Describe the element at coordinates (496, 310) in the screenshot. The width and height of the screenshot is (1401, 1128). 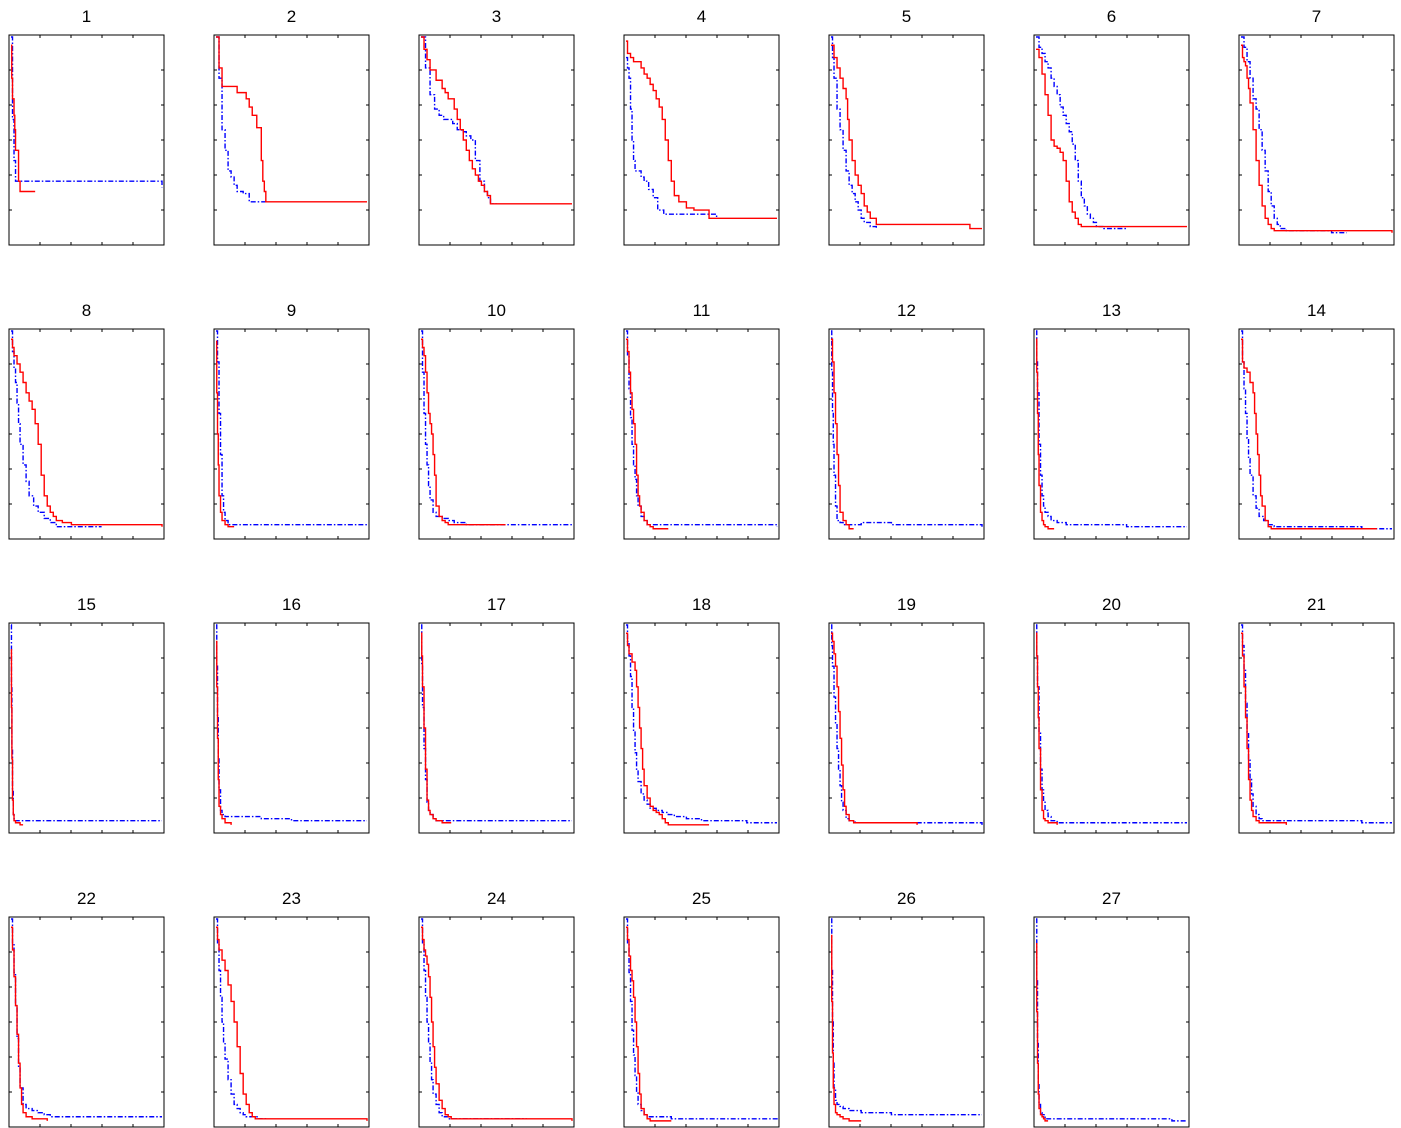
I see `chart-title: 10` at that location.